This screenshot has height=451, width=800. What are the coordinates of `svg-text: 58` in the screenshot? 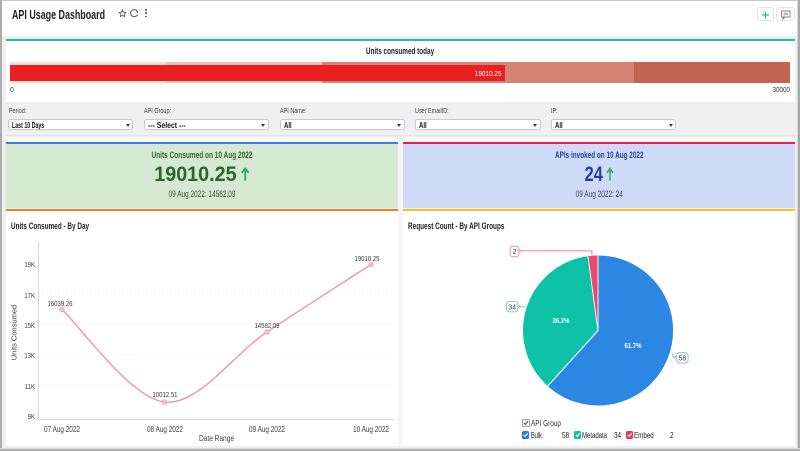 It's located at (683, 359).